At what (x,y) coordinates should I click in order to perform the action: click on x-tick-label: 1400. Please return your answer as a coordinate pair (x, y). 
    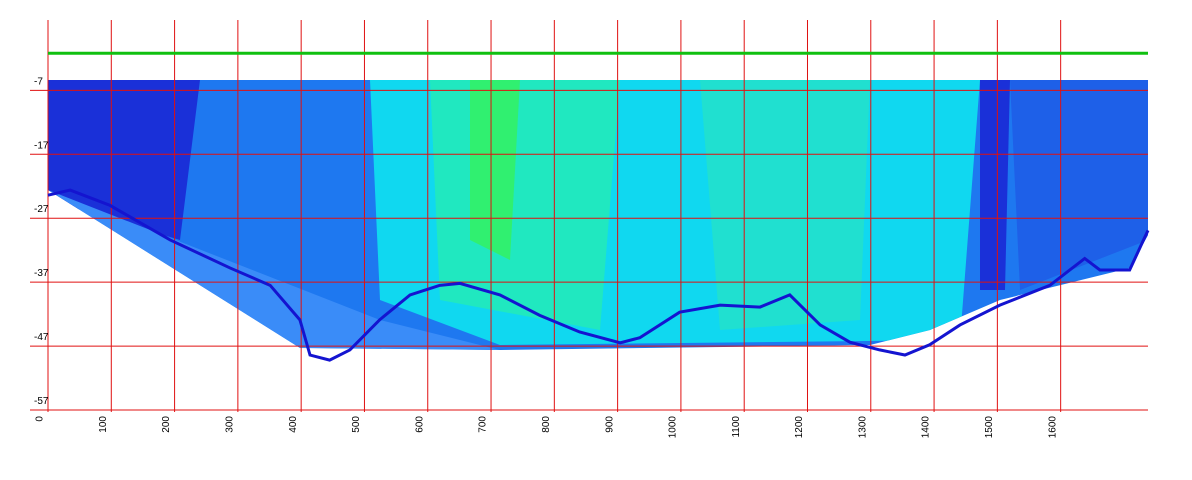
    Looking at the image, I should click on (926, 427).